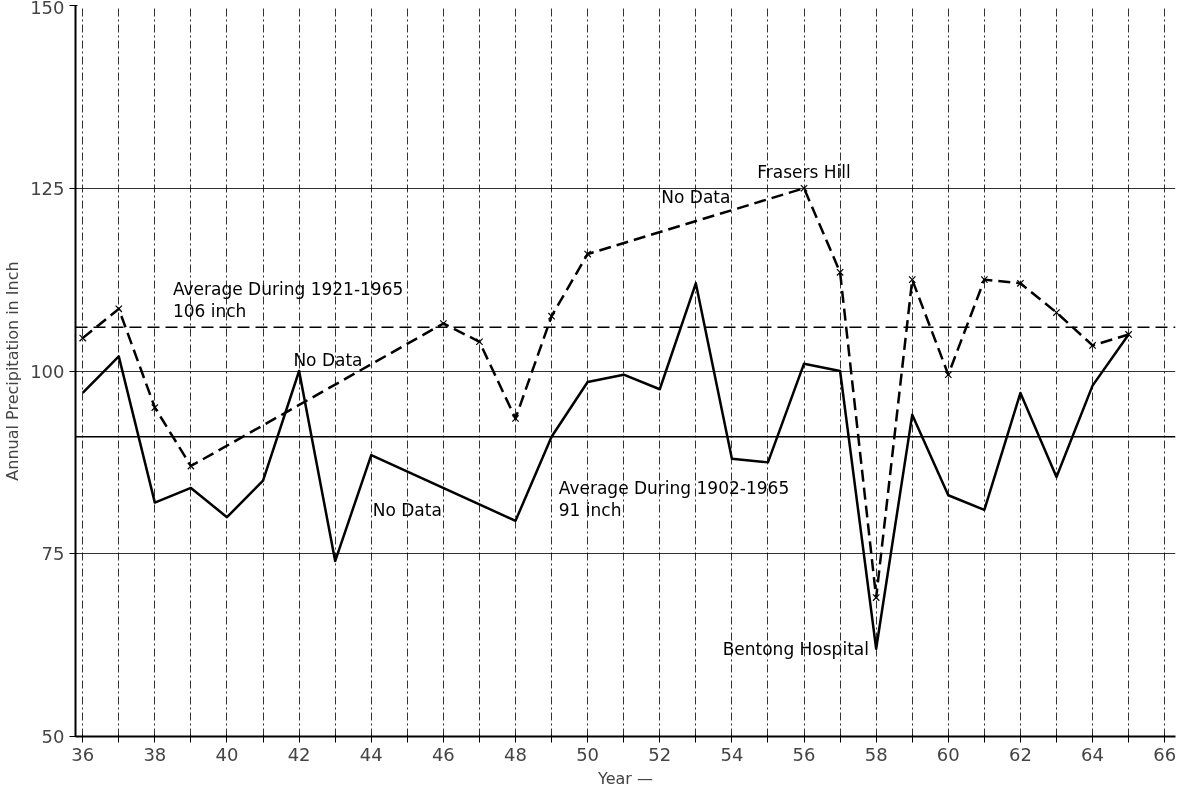  I want to click on x-tick-label: 62, so click(1020, 754).